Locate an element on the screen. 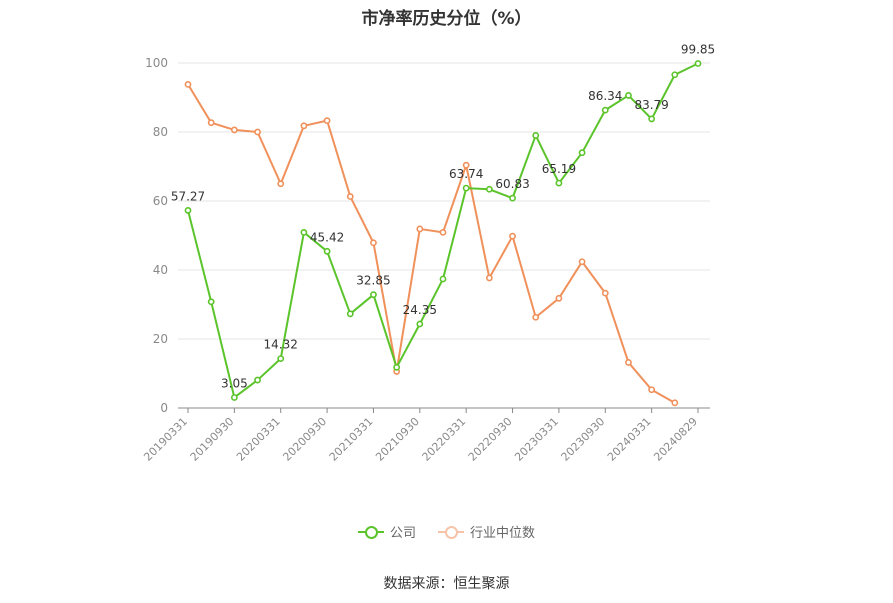  data-label-6: 45.42 is located at coordinates (327, 237).